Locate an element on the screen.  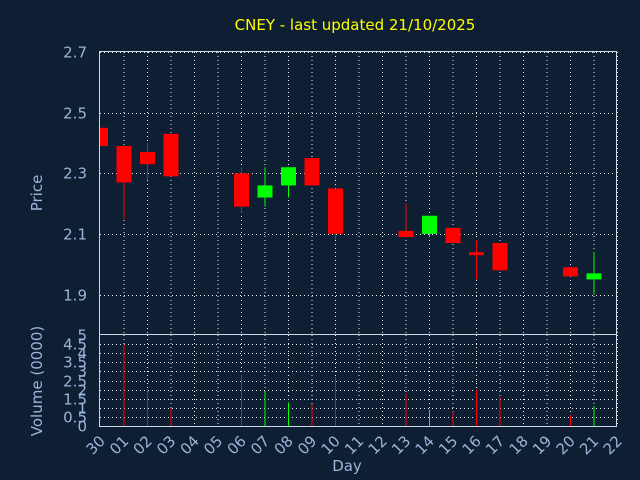
day-tick-label: 02 is located at coordinates (143, 445).